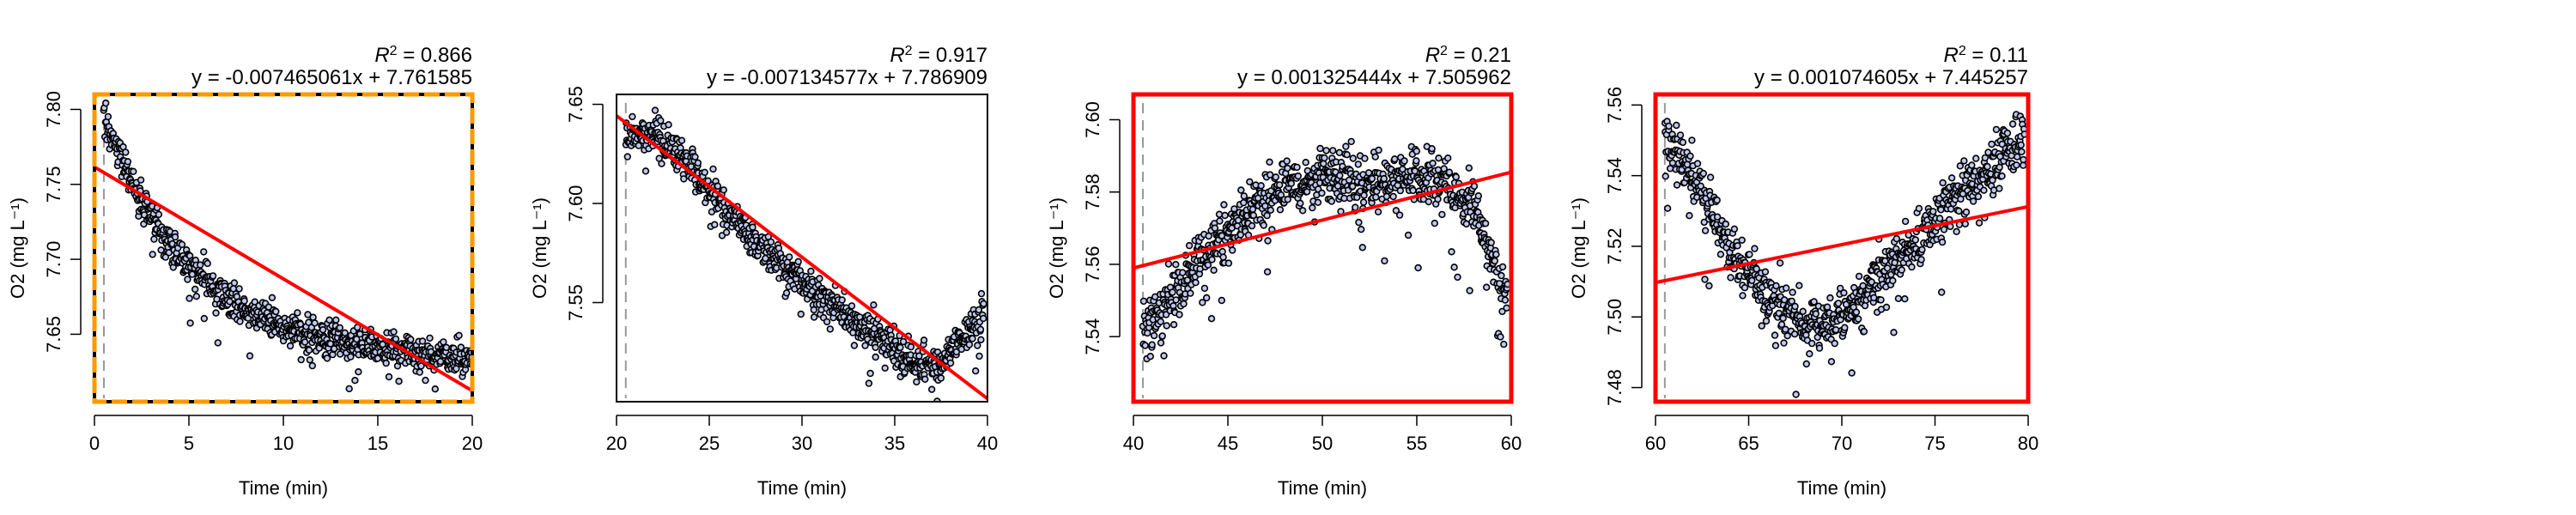 The width and height of the screenshot is (2576, 515). Describe the element at coordinates (1656, 443) in the screenshot. I see `x-tick-label: 60` at that location.